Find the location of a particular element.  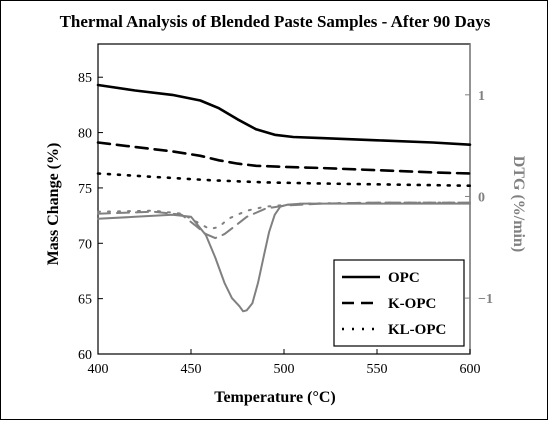

y-tick-label: 70 is located at coordinates (85, 244).